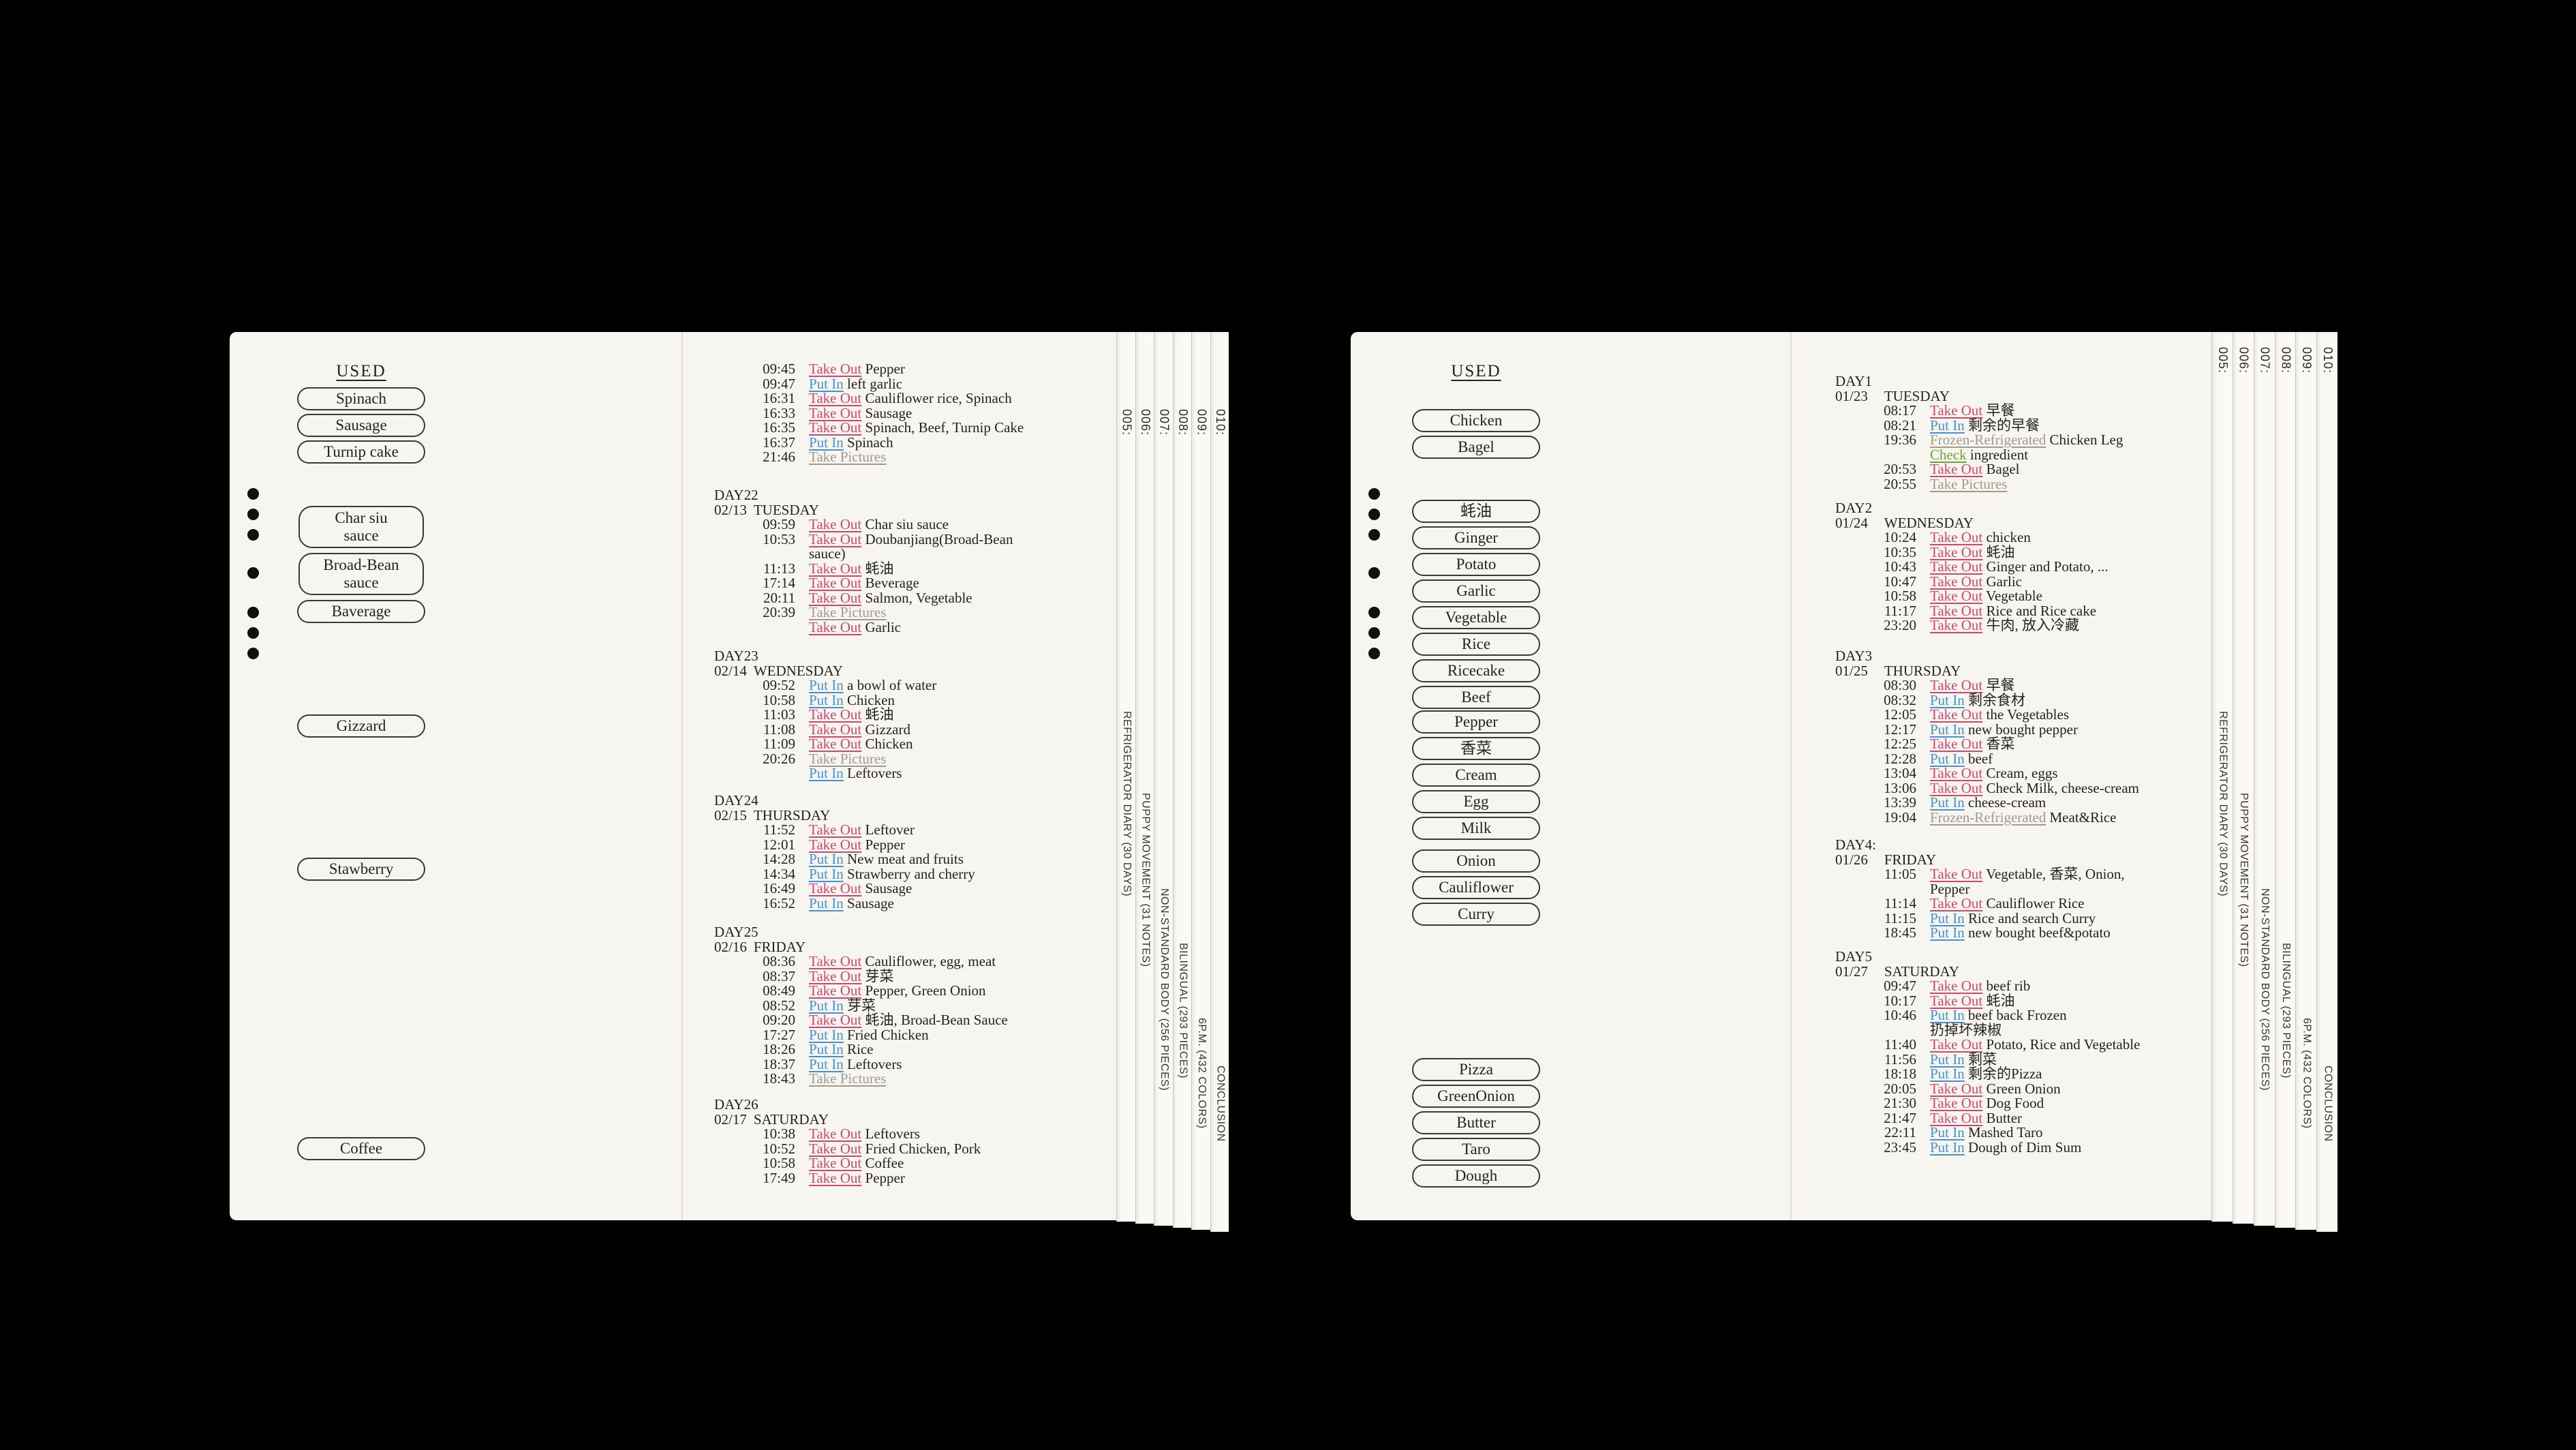 This screenshot has width=2576, height=1450. What do you see at coordinates (779, 1078) in the screenshot?
I see `log-time: 18:43` at bounding box center [779, 1078].